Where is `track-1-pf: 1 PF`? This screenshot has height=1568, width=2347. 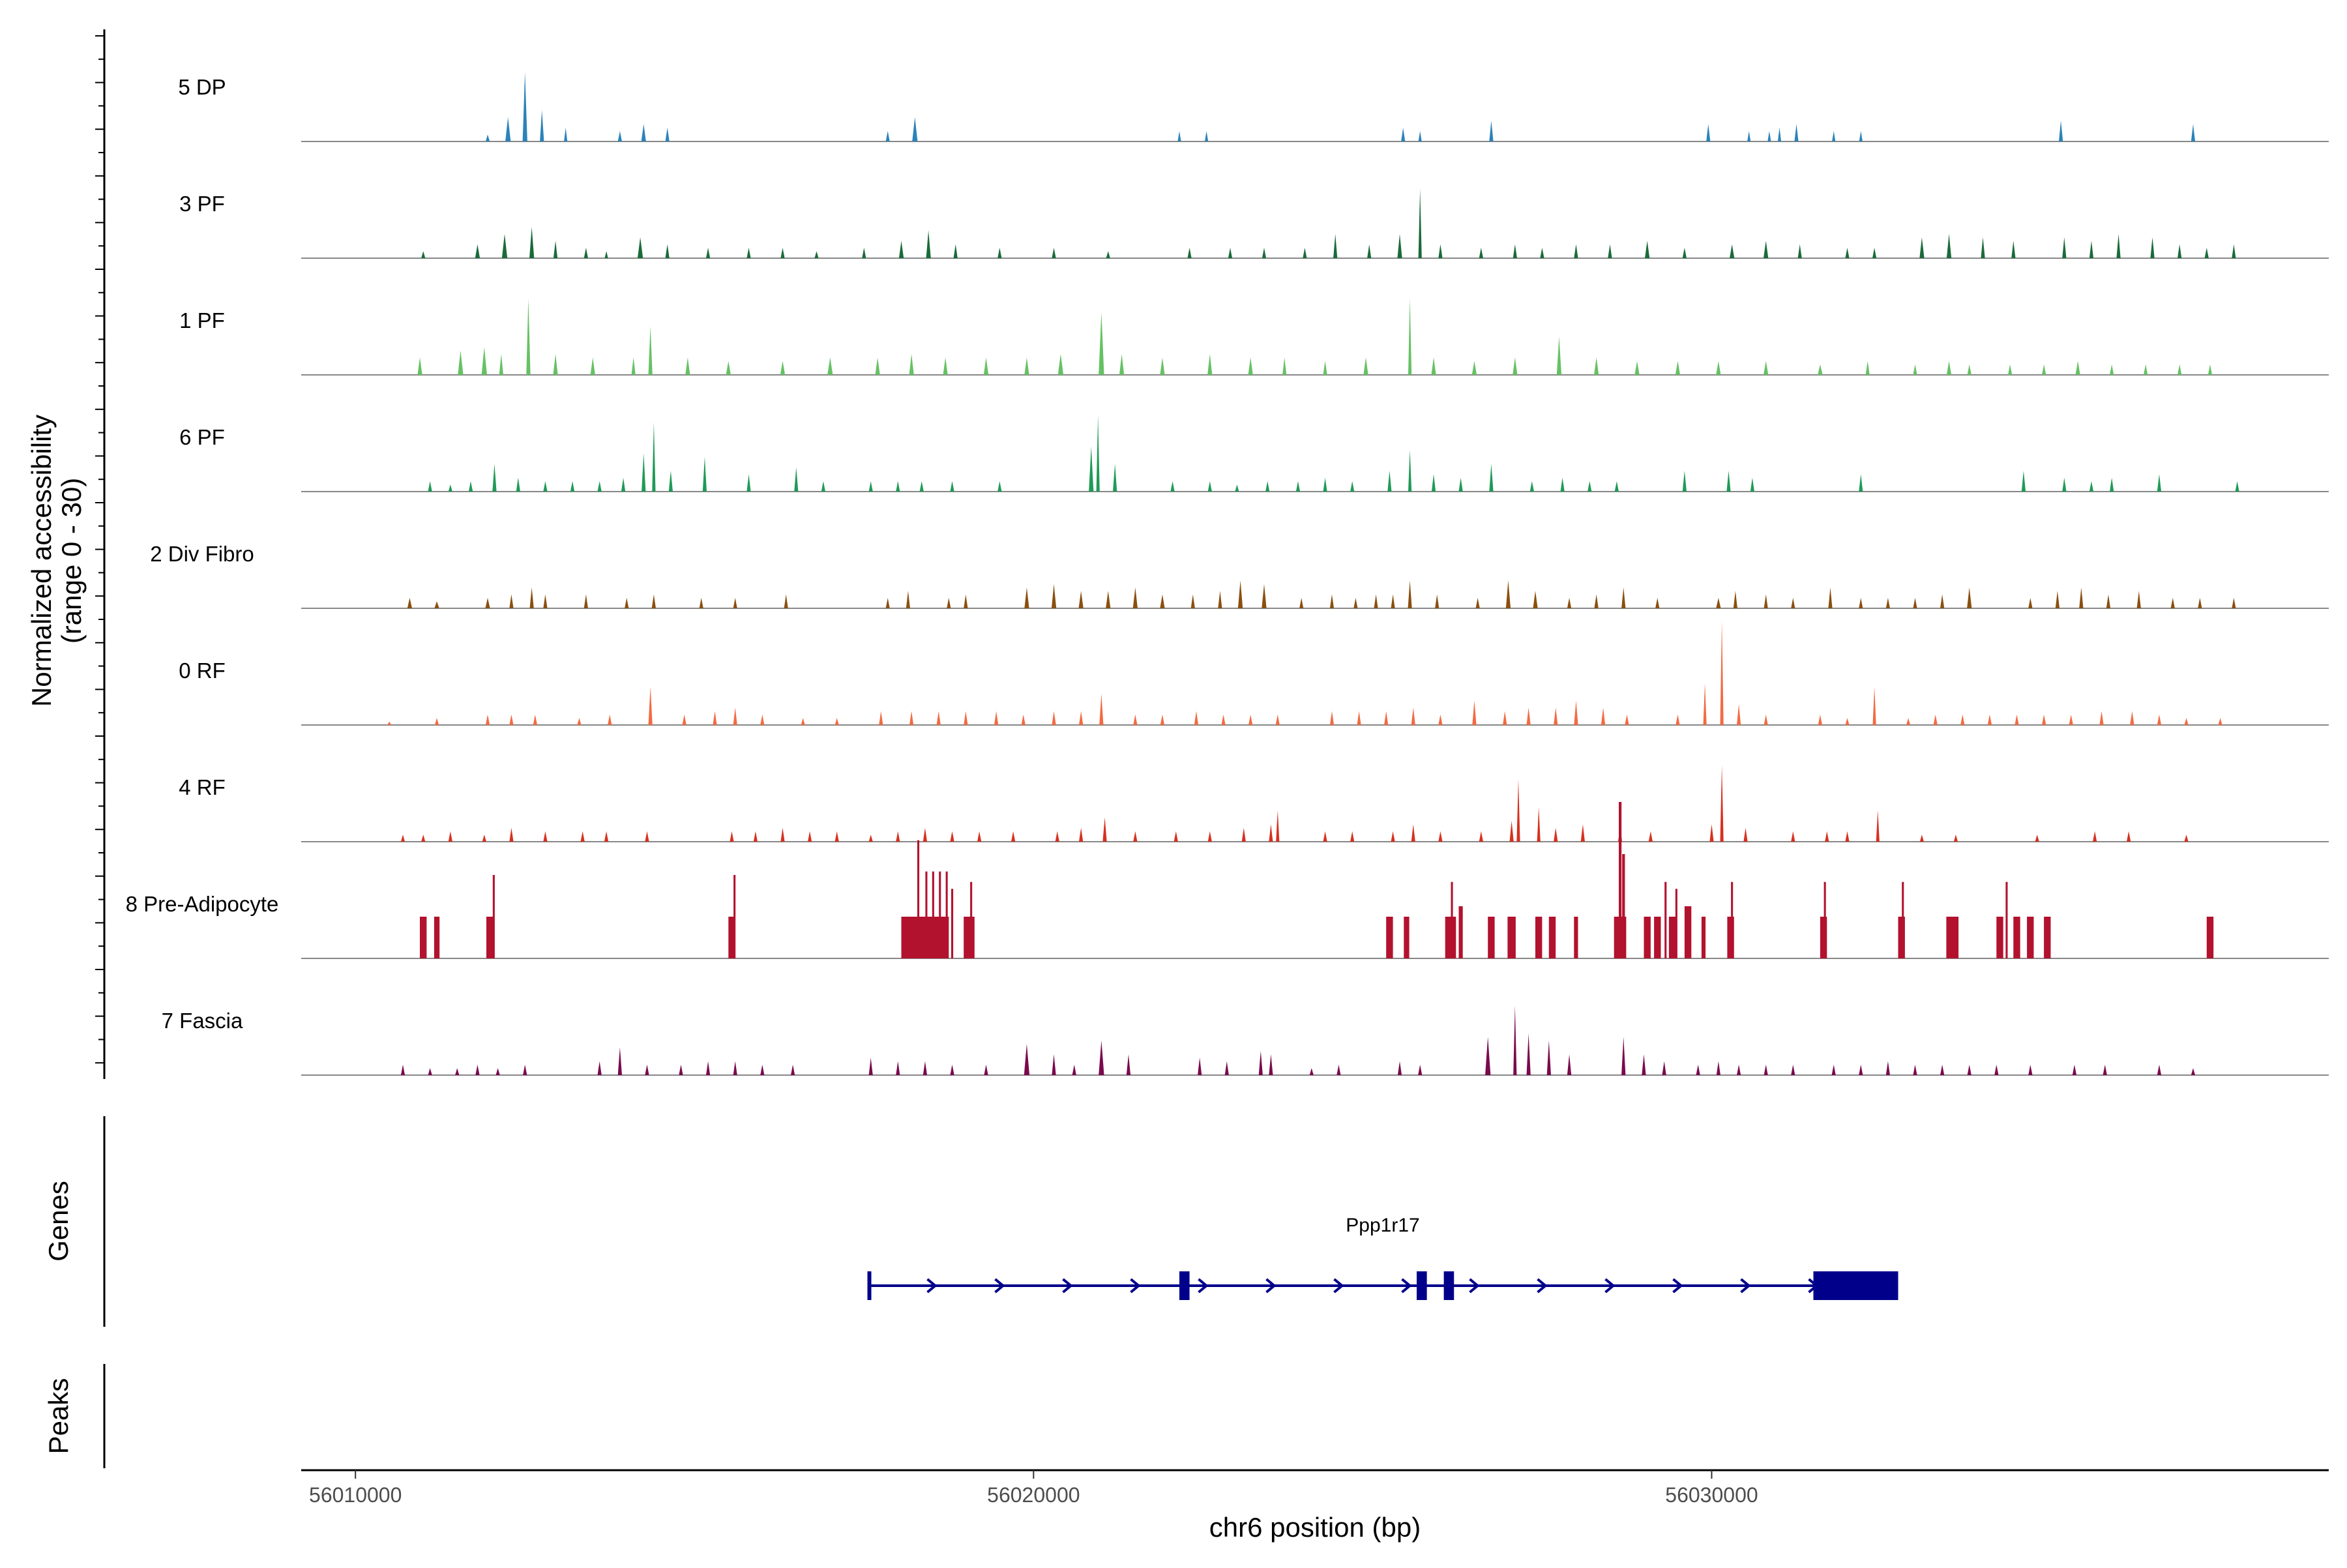 track-1-pf: 1 PF is located at coordinates (1254, 337).